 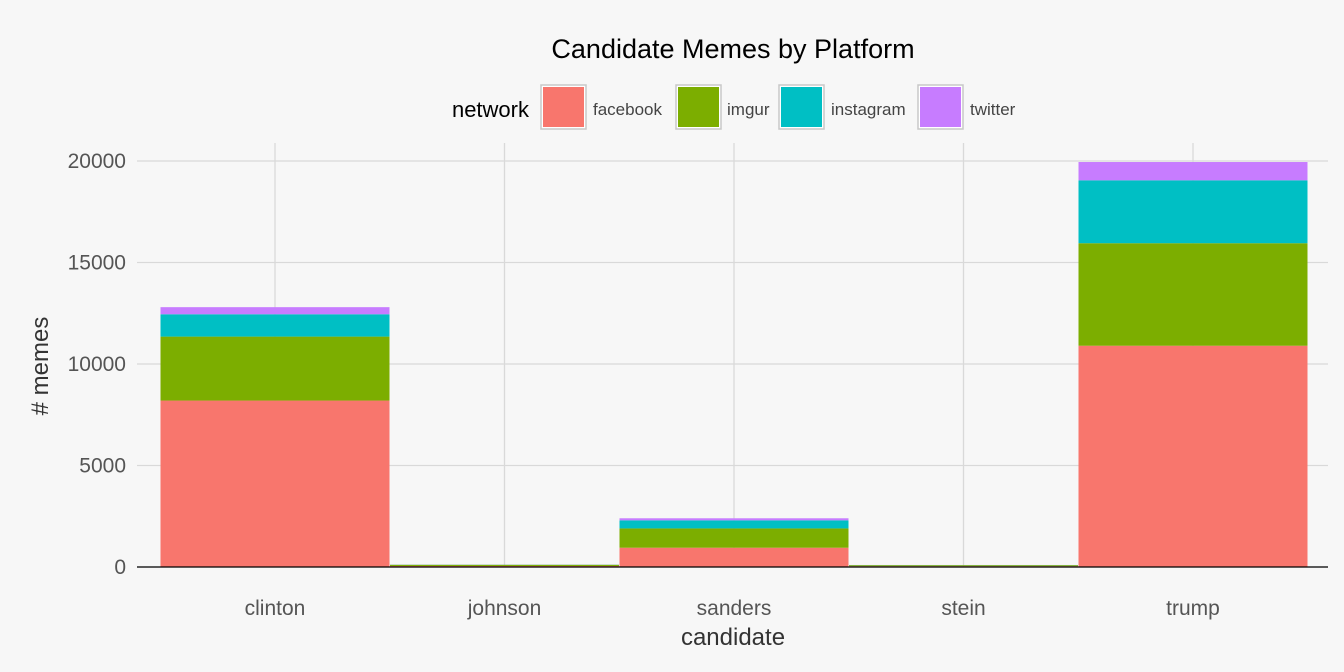 What do you see at coordinates (563, 107) in the screenshot?
I see `legend-swatch-facebook` at bounding box center [563, 107].